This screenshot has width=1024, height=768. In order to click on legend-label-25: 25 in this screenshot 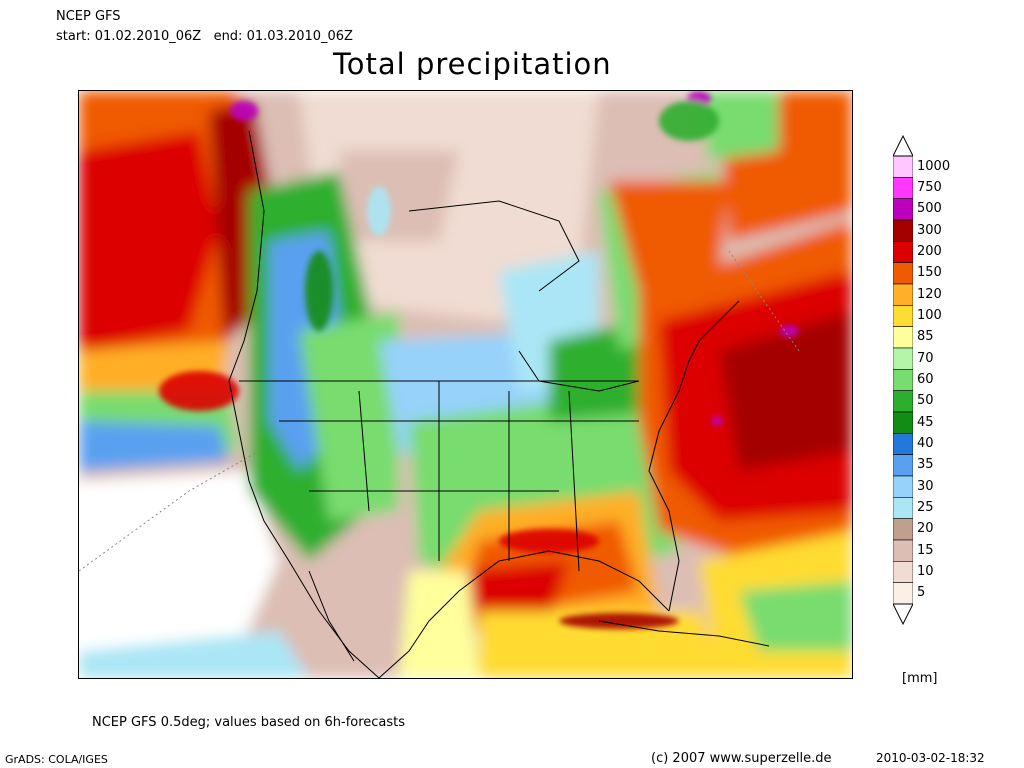, I will do `click(925, 507)`.